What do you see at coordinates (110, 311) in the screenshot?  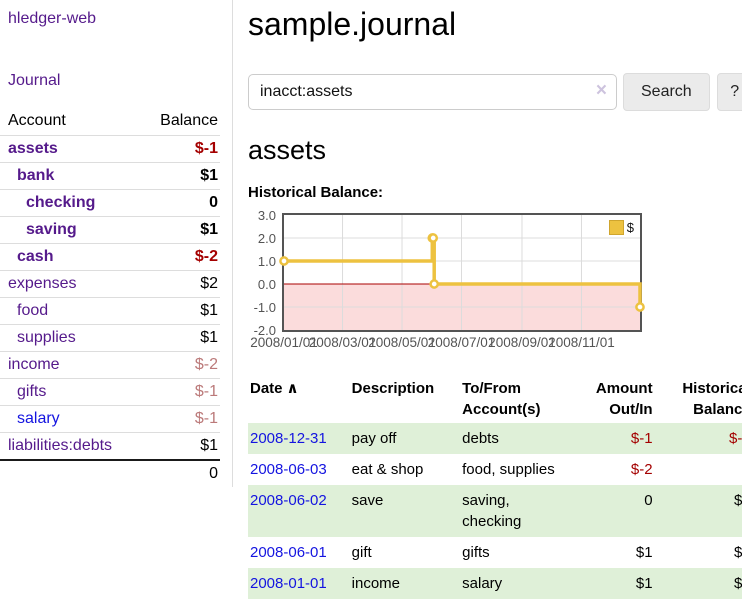 I see `account-row: food $1` at bounding box center [110, 311].